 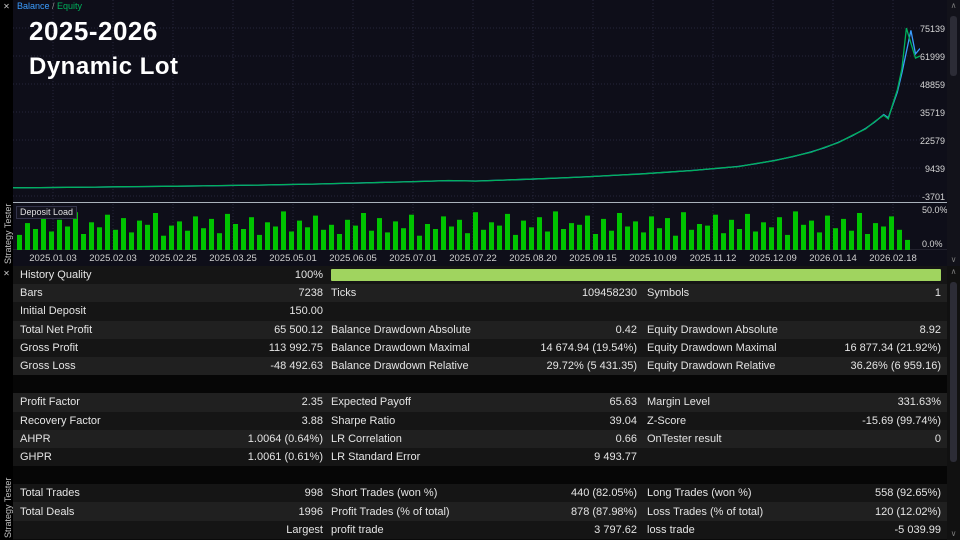 What do you see at coordinates (113, 258) in the screenshot?
I see `x-axis-label: 2025.02.03` at bounding box center [113, 258].